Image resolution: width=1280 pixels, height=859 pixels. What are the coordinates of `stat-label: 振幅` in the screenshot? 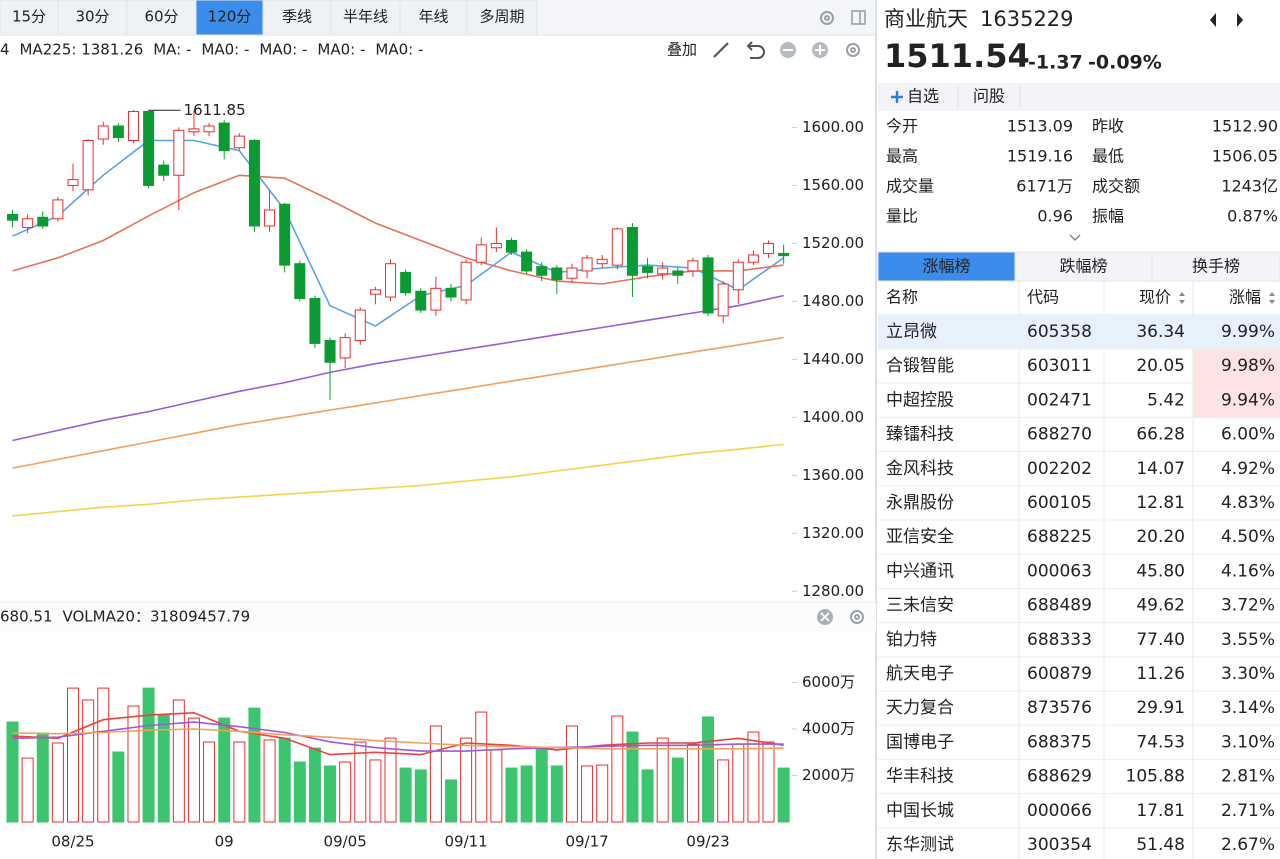 It's located at (1108, 216).